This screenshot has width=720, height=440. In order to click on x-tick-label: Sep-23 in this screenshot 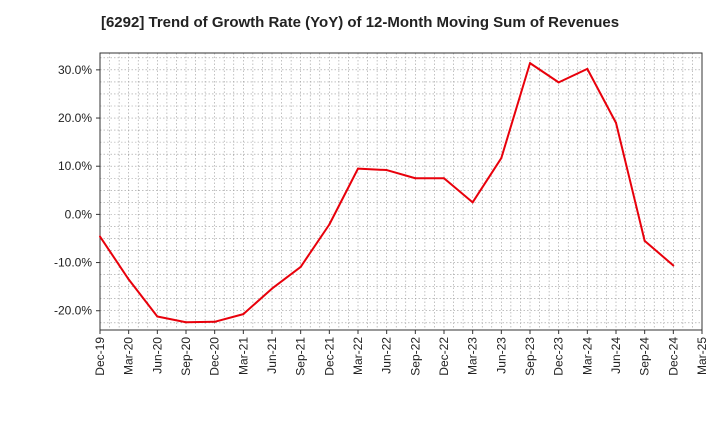, I will do `click(530, 356)`.